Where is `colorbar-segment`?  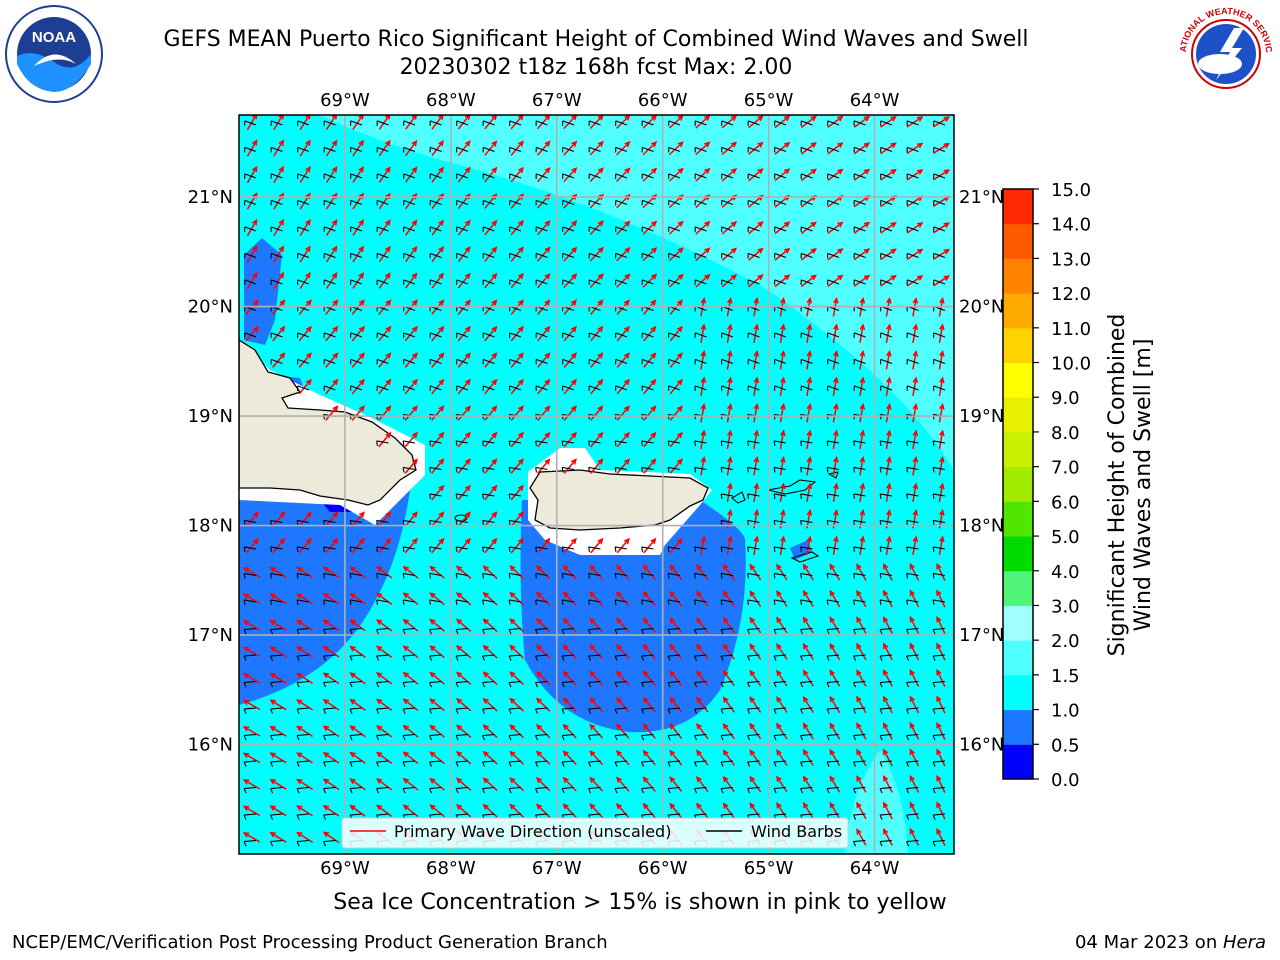
colorbar-segment is located at coordinates (1018, 623).